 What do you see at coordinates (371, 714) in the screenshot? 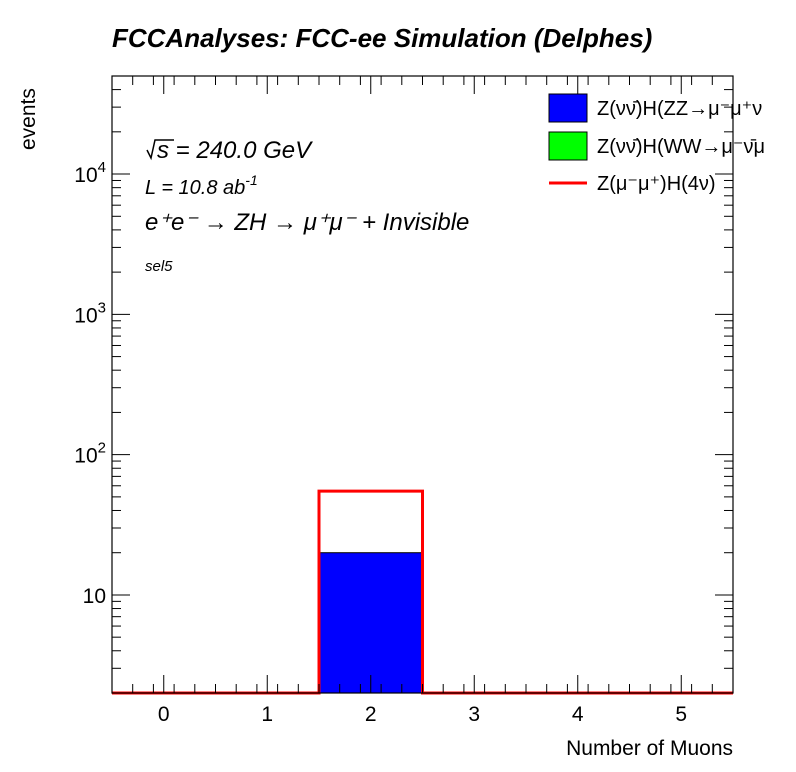
I see `x-tick-label: 2` at bounding box center [371, 714].